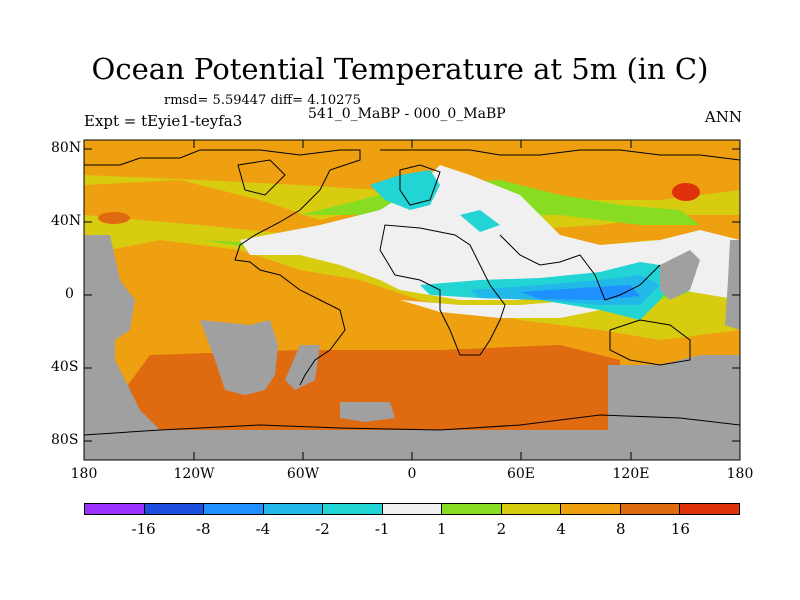  Describe the element at coordinates (239, 357) in the screenshot. I see `land-south-america` at that location.